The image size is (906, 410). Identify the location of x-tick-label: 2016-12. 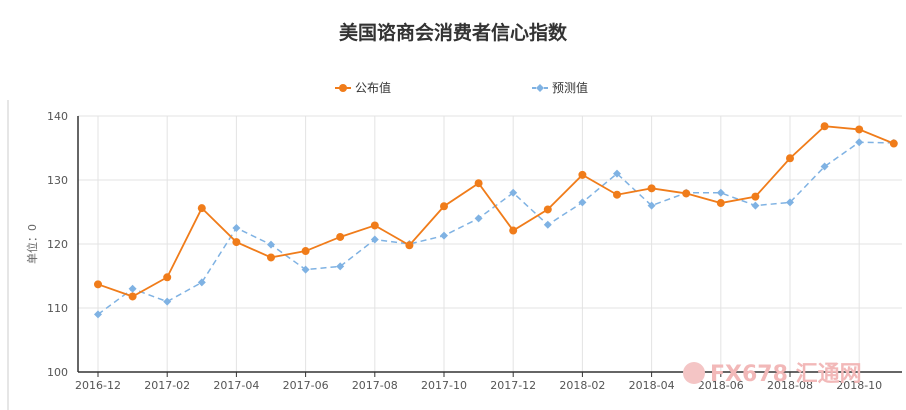
(98, 385).